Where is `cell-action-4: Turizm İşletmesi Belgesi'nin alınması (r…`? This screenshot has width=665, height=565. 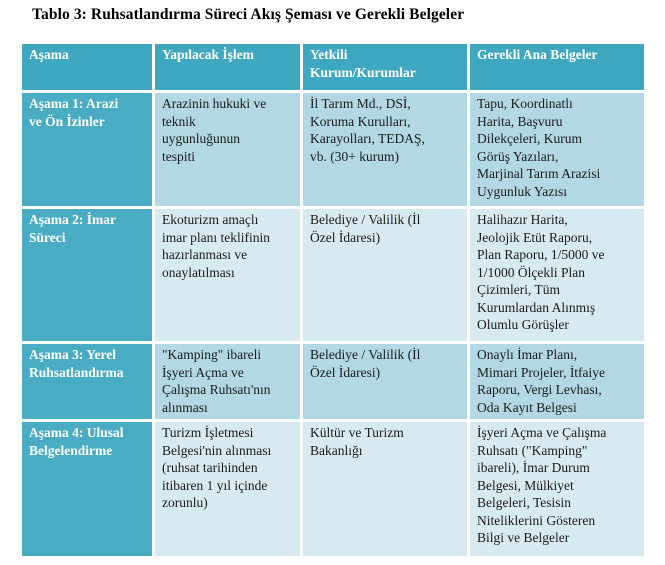 cell-action-4: Turizm İşletmesi Belgesi'nin alınması (r… is located at coordinates (229, 489).